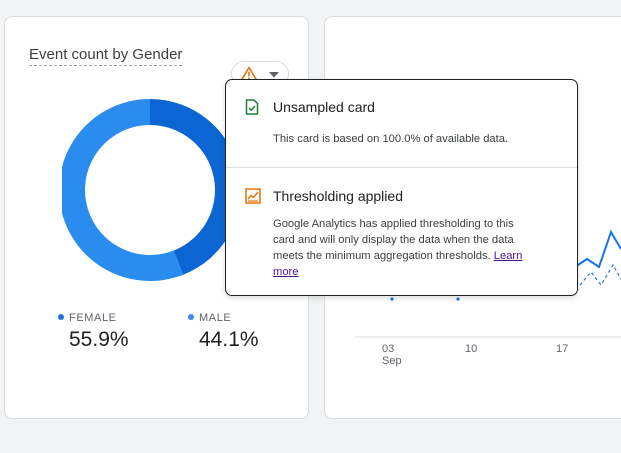 This screenshot has width=621, height=453. I want to click on female-value: 55.9%, so click(99, 339).